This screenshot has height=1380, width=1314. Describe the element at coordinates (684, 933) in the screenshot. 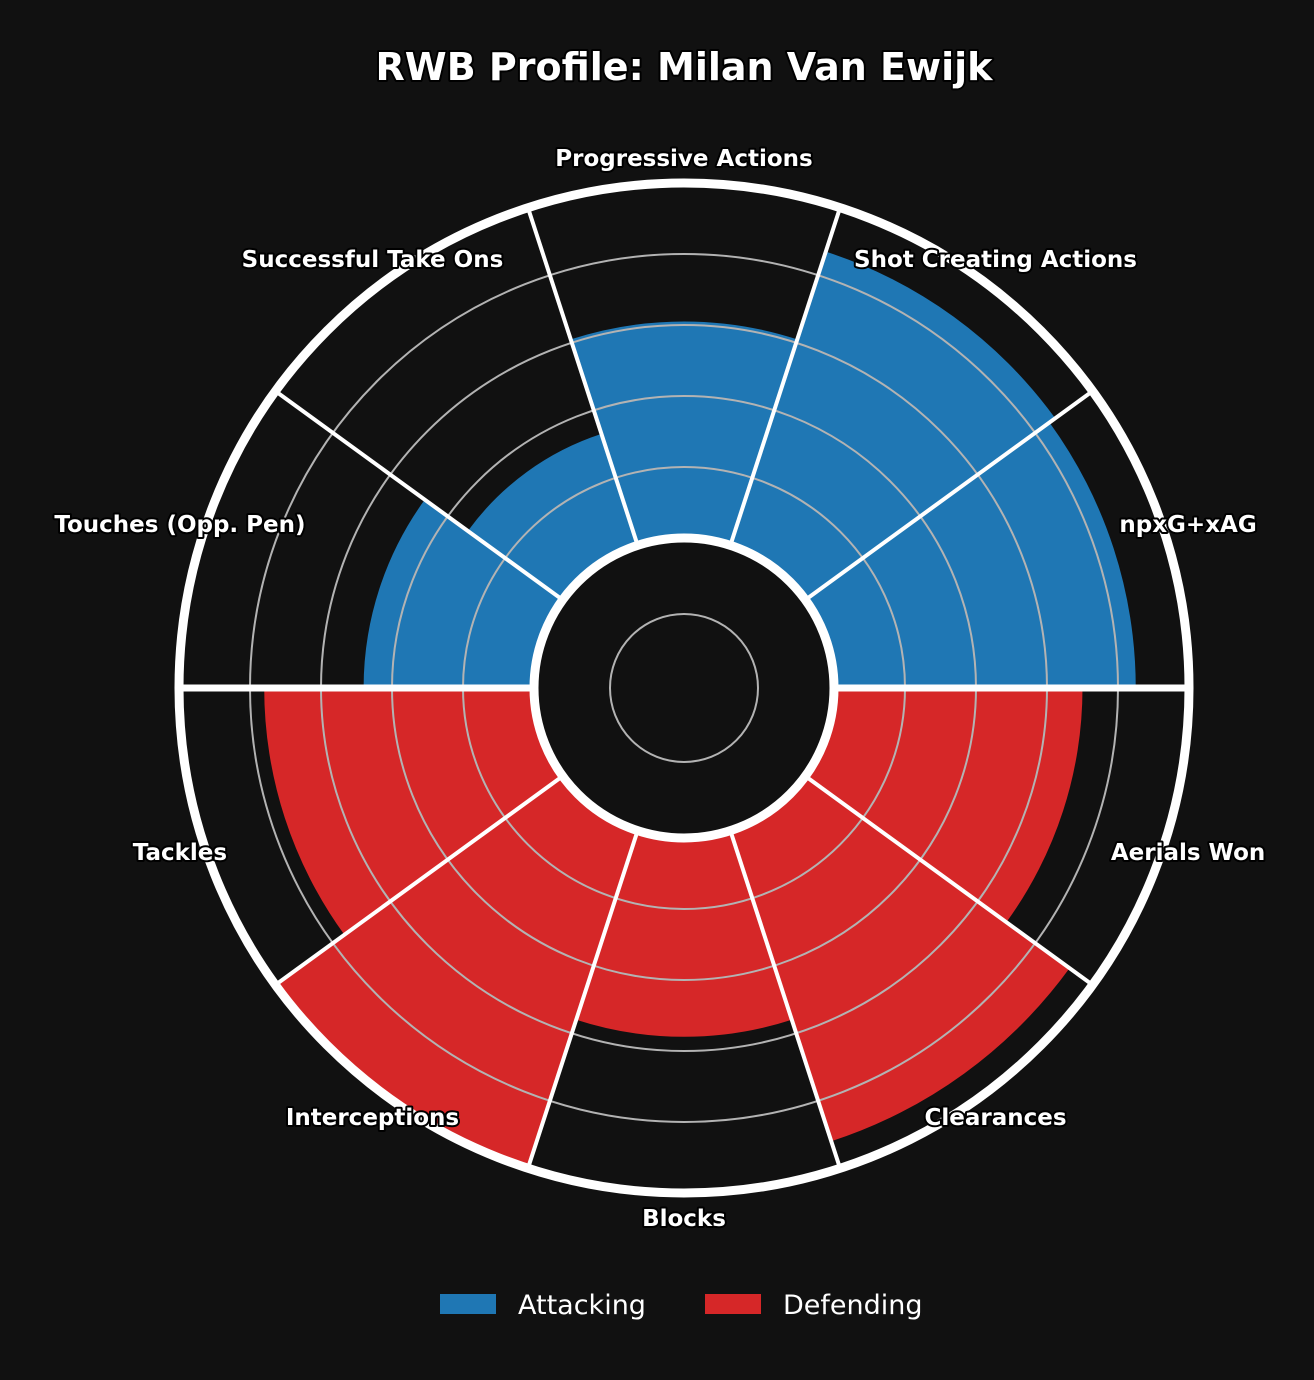

I see `slice-blocks` at that location.